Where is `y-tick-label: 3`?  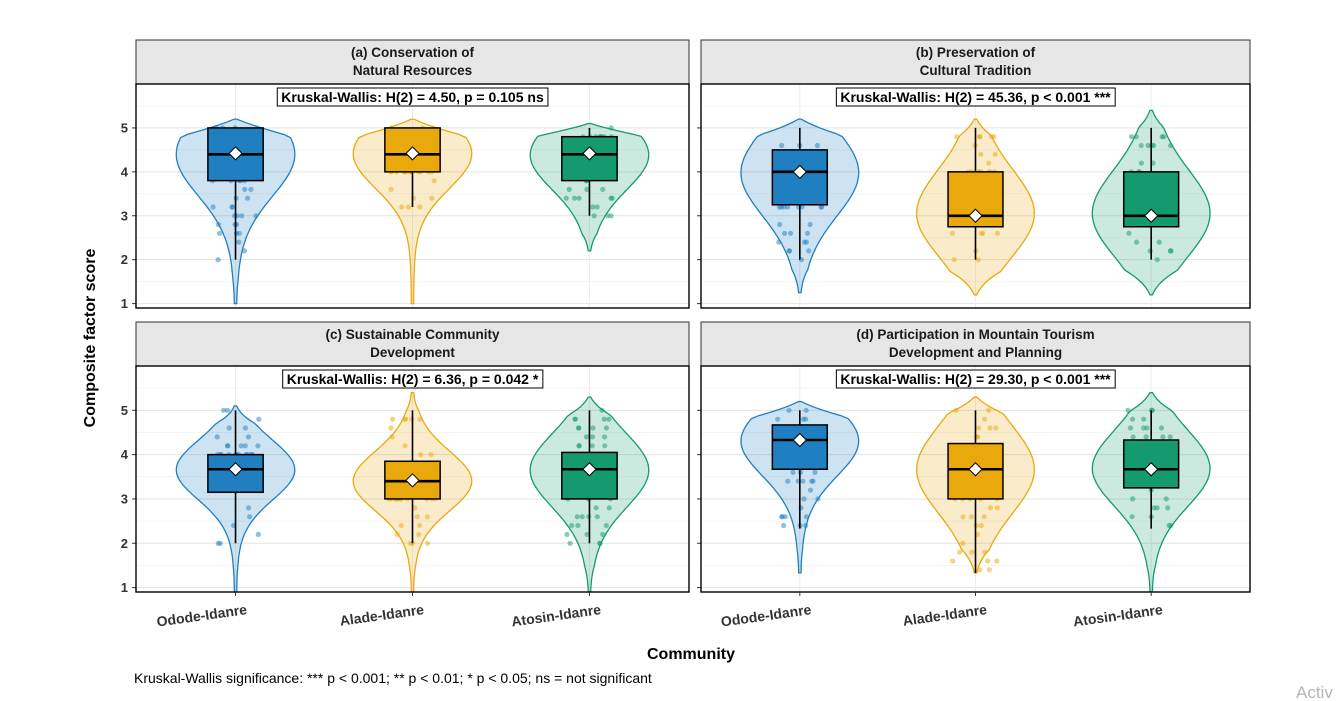
y-tick-label: 3 is located at coordinates (124, 215).